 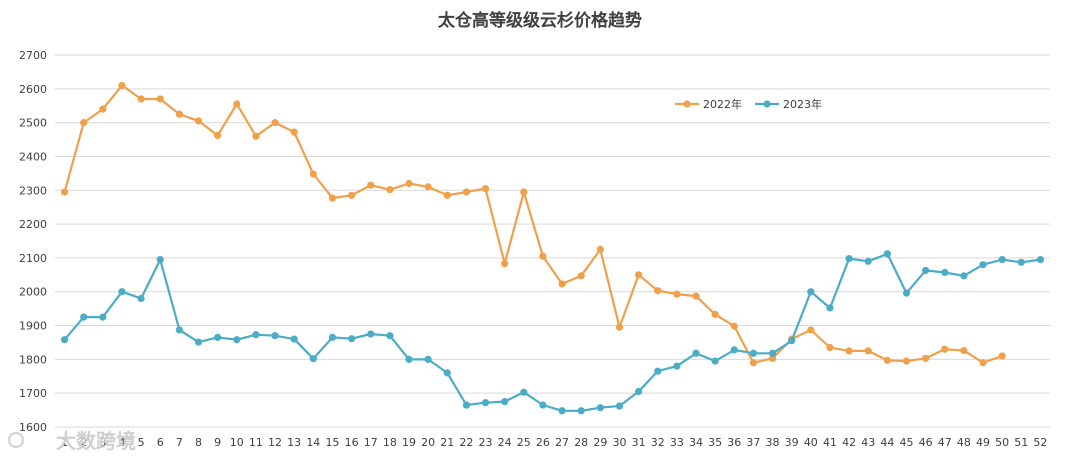 I want to click on x-tick-label: 23, so click(x=486, y=442).